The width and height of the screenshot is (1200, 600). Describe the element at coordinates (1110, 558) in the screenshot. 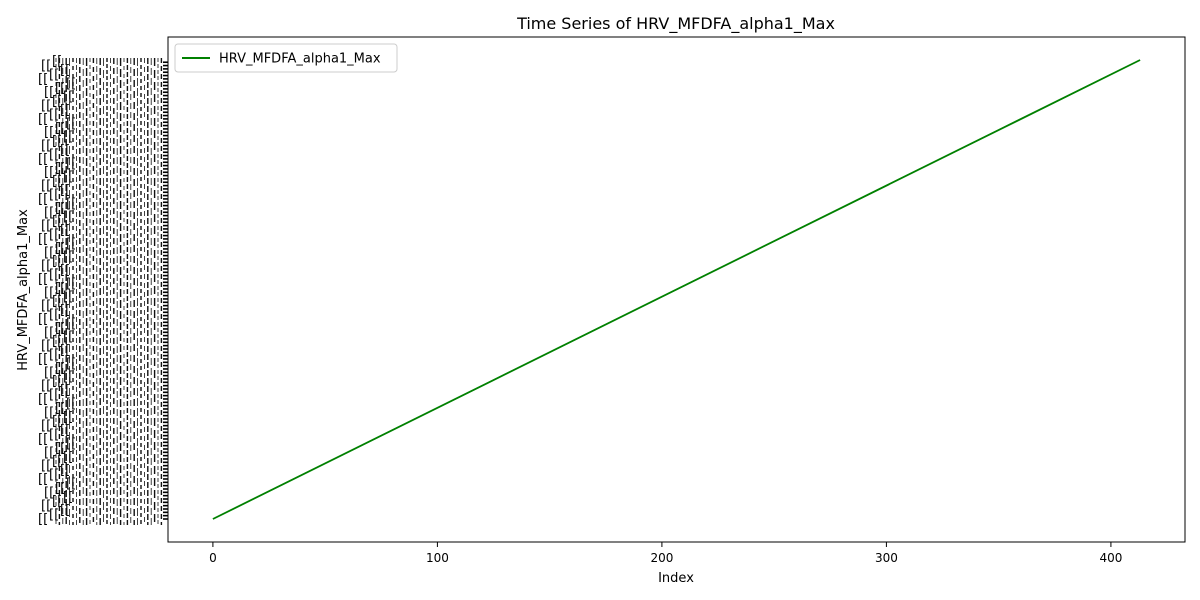

I see `x-tick-label: 400` at that location.